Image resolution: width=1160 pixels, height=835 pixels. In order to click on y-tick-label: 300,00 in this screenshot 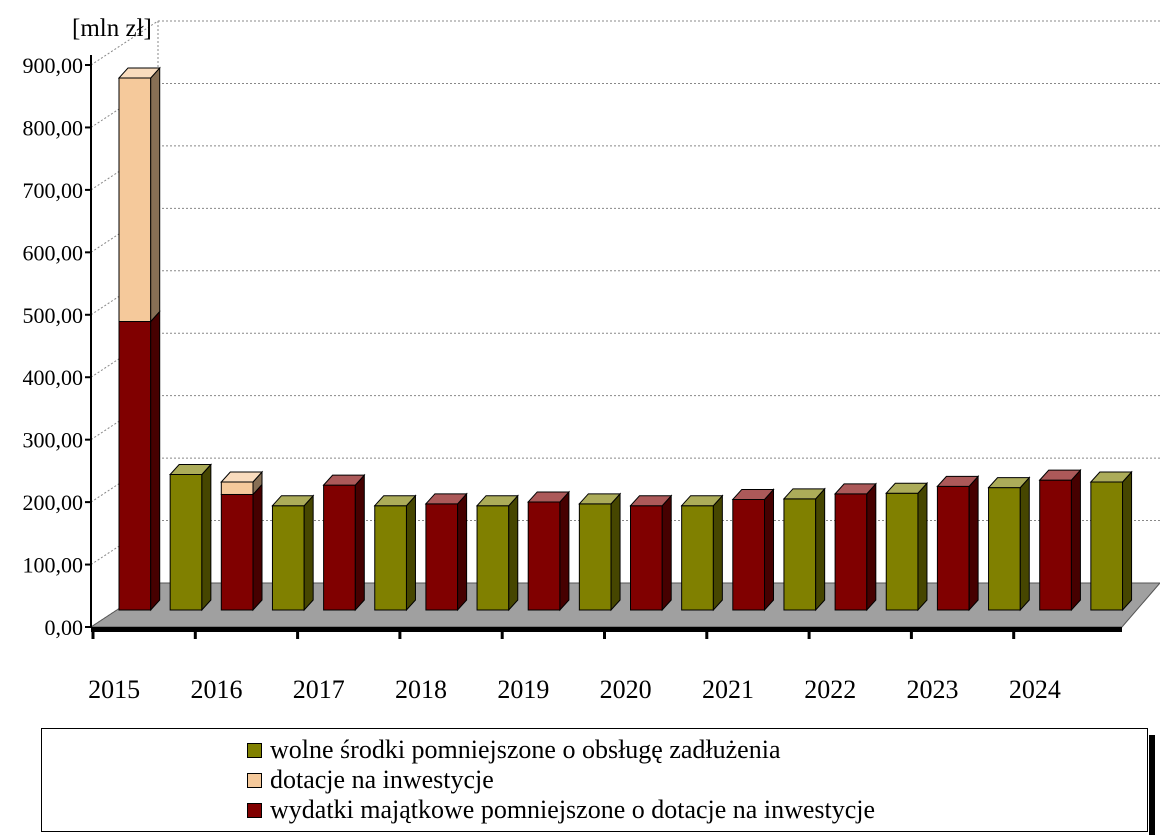, I will do `click(53, 440)`.